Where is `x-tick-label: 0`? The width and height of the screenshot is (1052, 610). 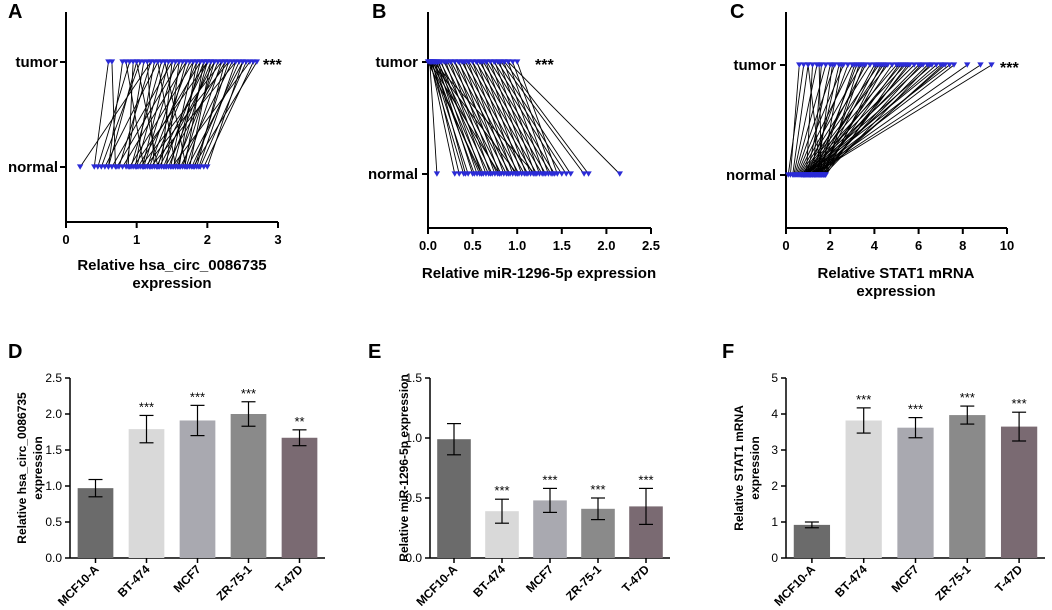 x-tick-label: 0 is located at coordinates (785, 245).